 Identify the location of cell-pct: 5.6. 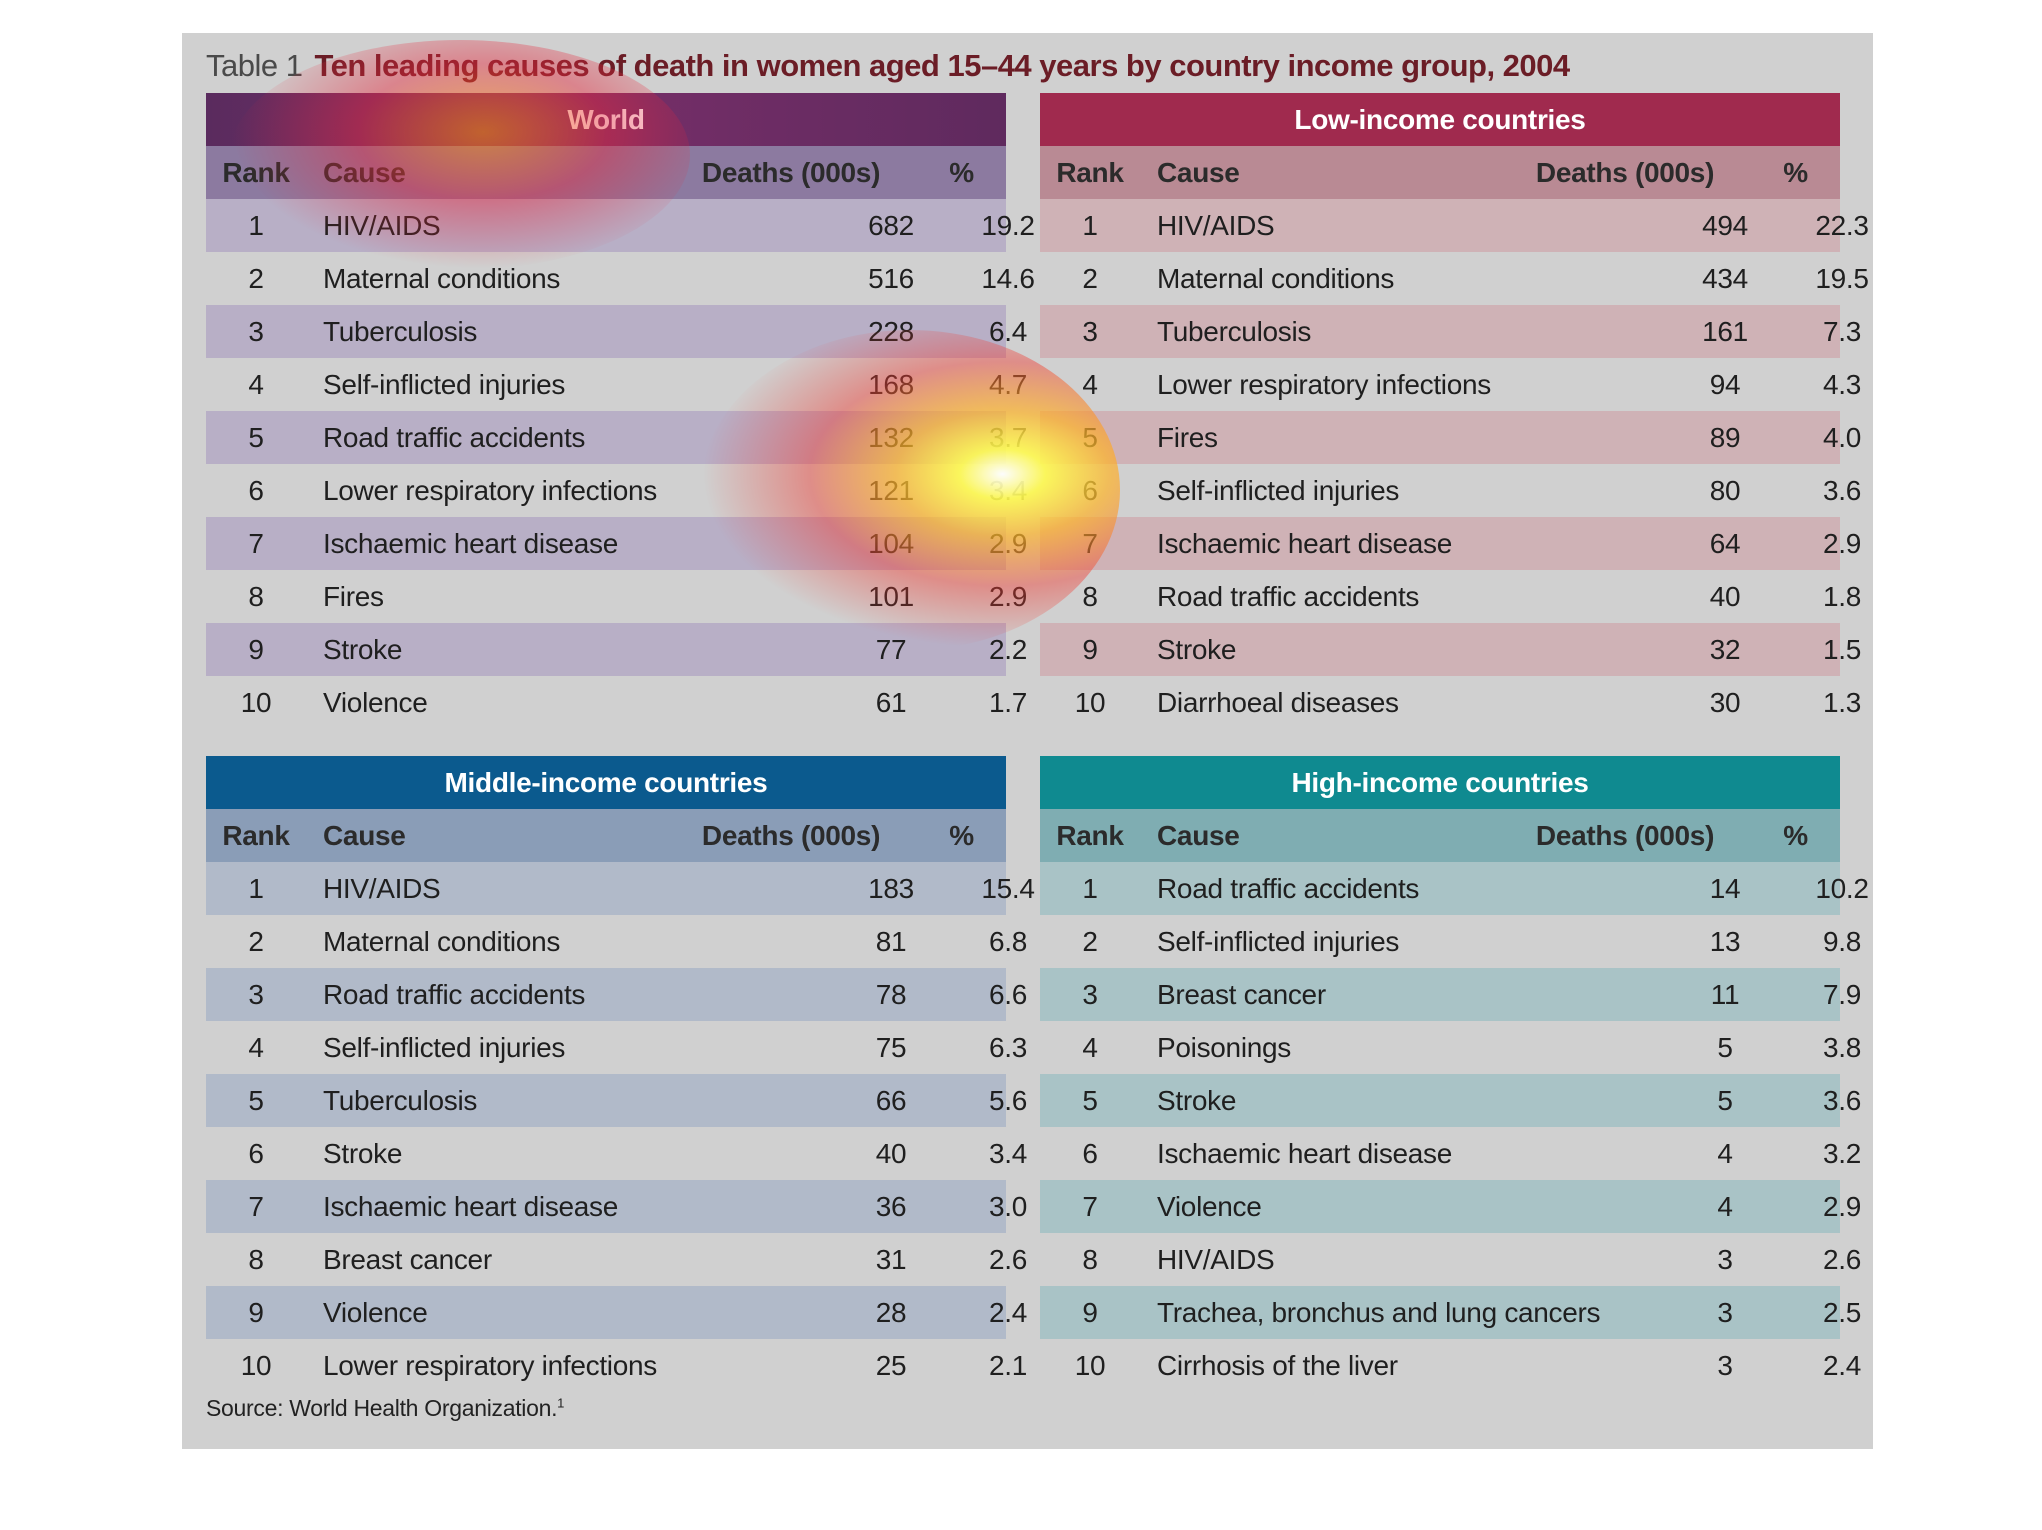
(1008, 1100).